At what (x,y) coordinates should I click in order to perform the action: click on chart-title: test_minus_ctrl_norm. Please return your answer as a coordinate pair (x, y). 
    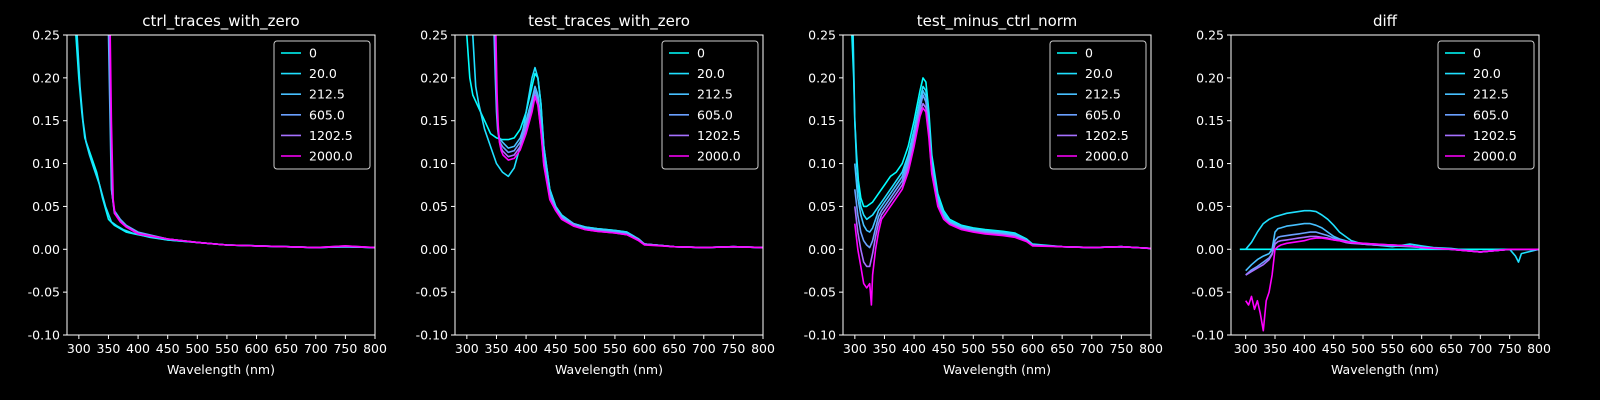
    Looking at the image, I should click on (997, 21).